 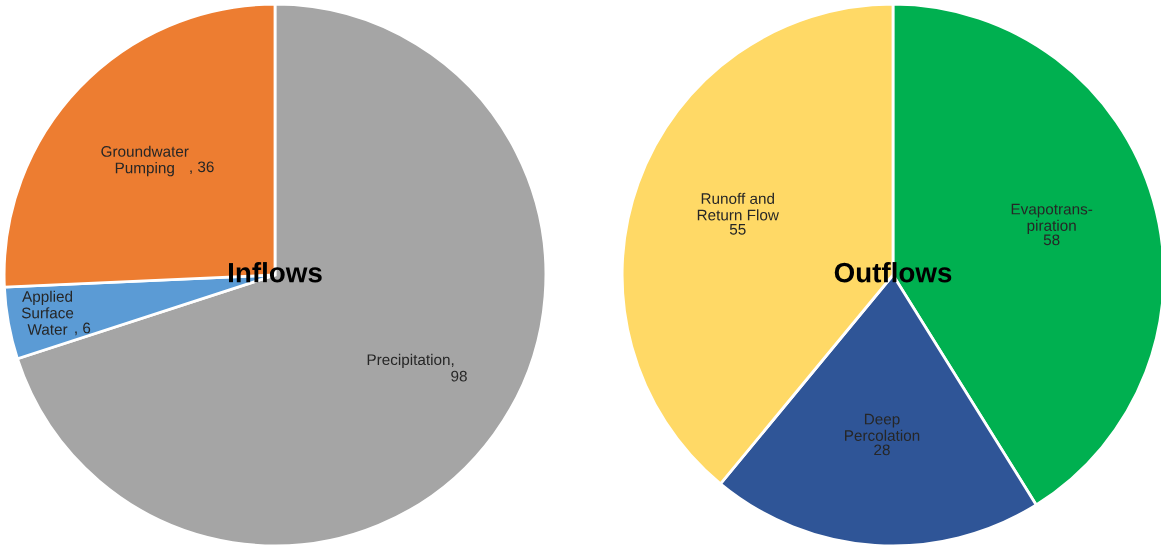 I want to click on text: Outflows, so click(x=893, y=272).